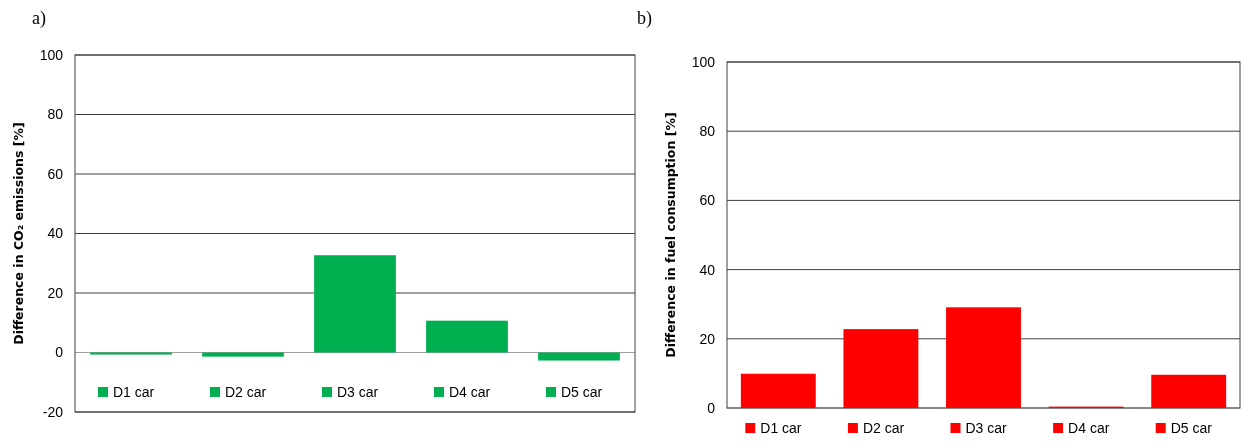 The image size is (1258, 448). Describe the element at coordinates (53, 411) in the screenshot. I see `y-tick-label: -20` at that location.